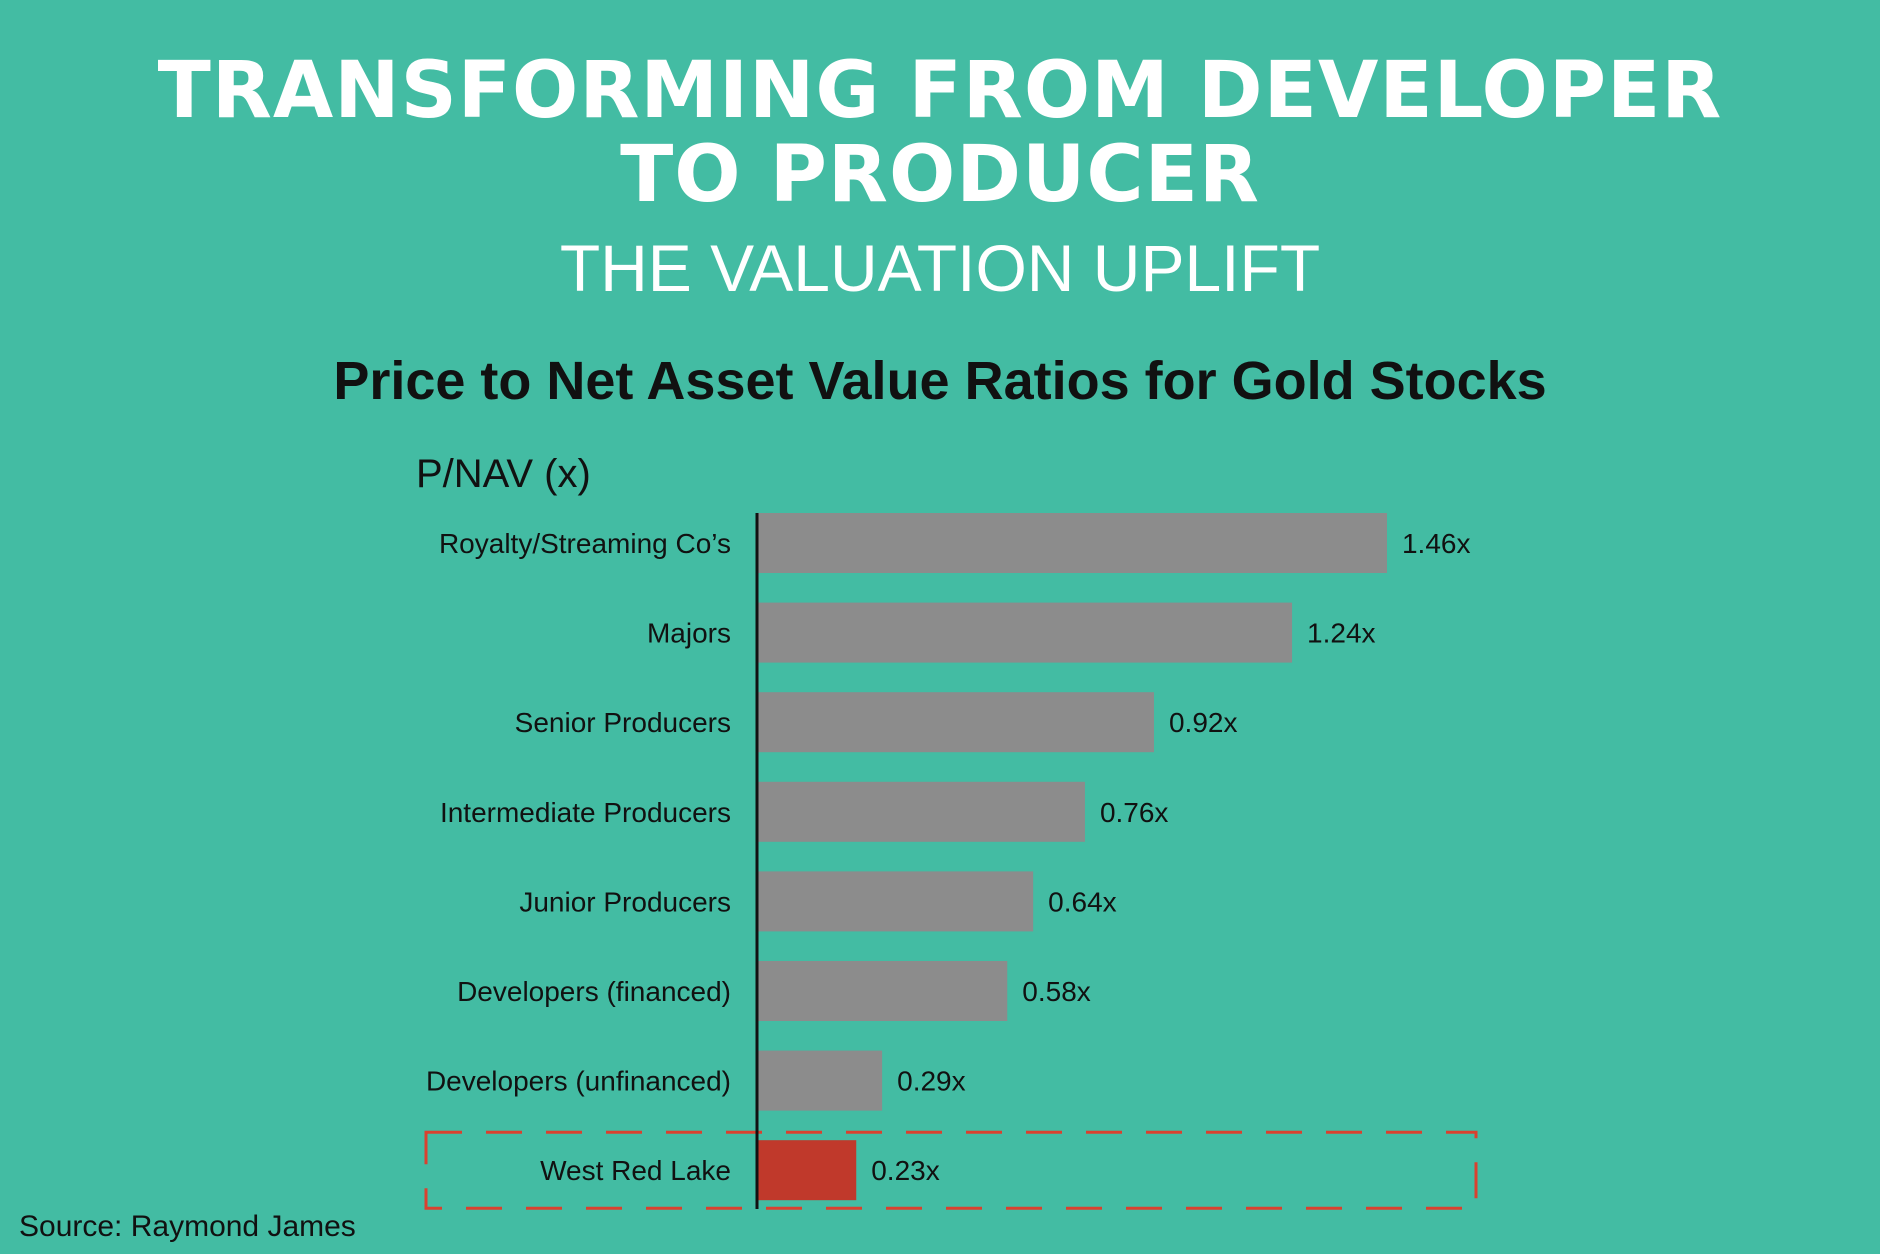 This screenshot has width=1880, height=1254. What do you see at coordinates (1203, 722) in the screenshot?
I see `data-label: 0.92x` at bounding box center [1203, 722].